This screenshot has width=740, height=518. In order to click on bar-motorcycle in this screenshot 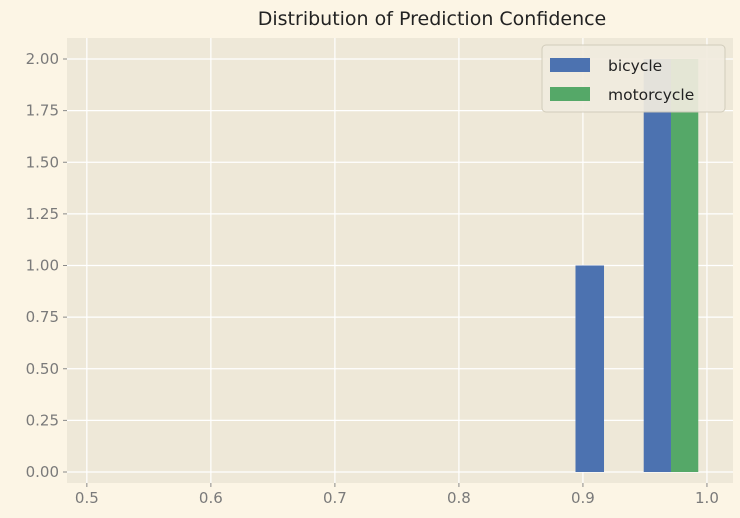, I will do `click(684, 265)`.